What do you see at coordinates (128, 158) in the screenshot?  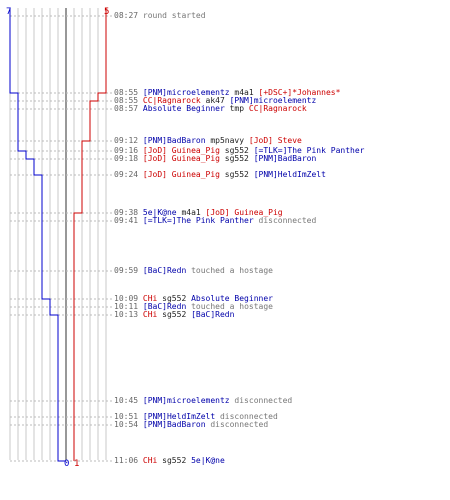 I see `event-time: 09:18` at bounding box center [128, 158].